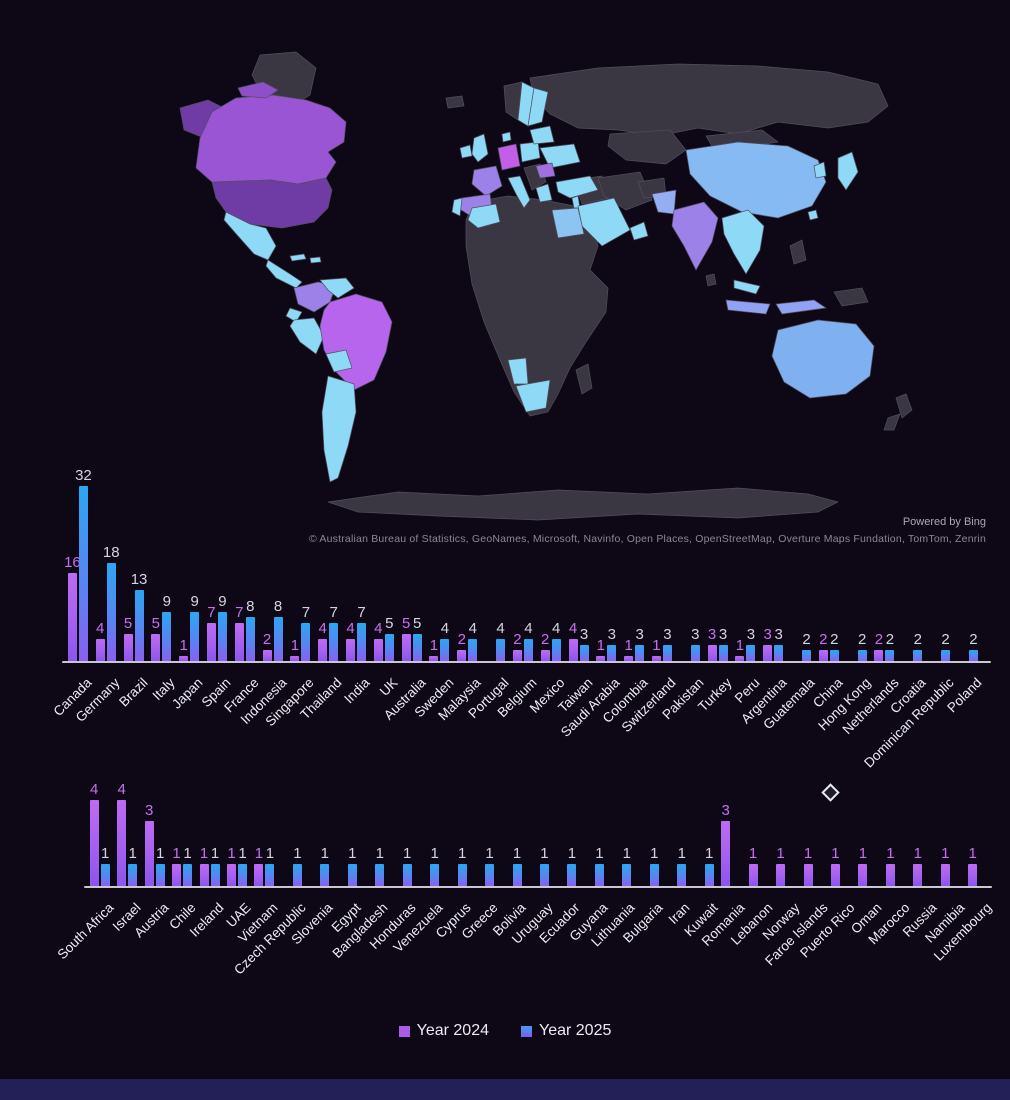 This screenshot has width=1010, height=1100. What do you see at coordinates (568, 223) in the screenshot?
I see `map-region-egypt` at bounding box center [568, 223].